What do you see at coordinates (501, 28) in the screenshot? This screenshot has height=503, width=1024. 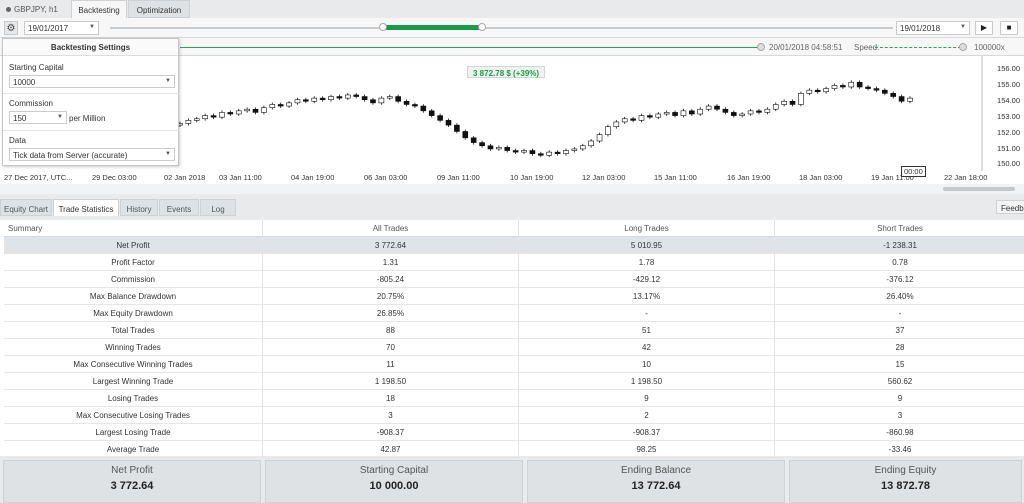 I see `date-range-track` at bounding box center [501, 28].